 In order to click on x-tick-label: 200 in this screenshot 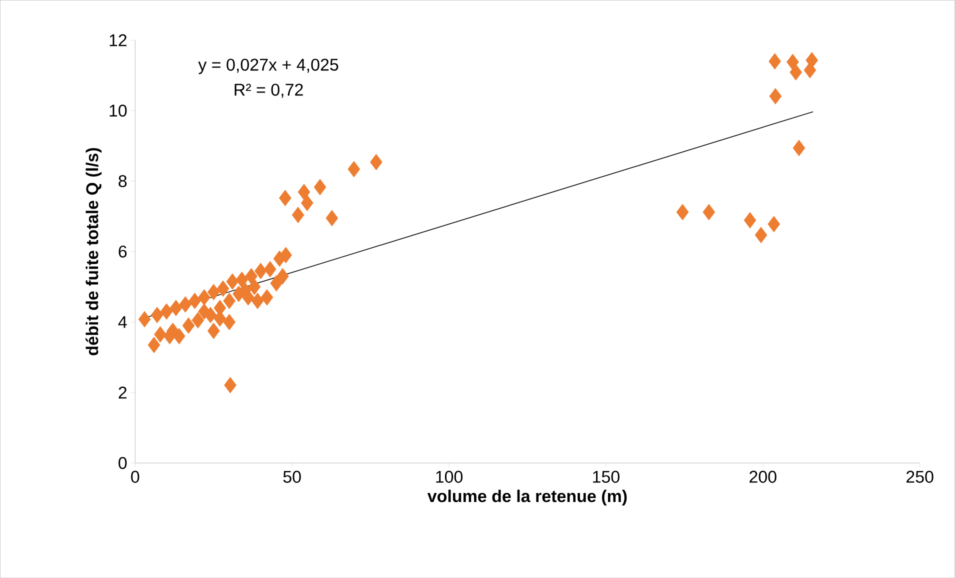, I will do `click(763, 476)`.